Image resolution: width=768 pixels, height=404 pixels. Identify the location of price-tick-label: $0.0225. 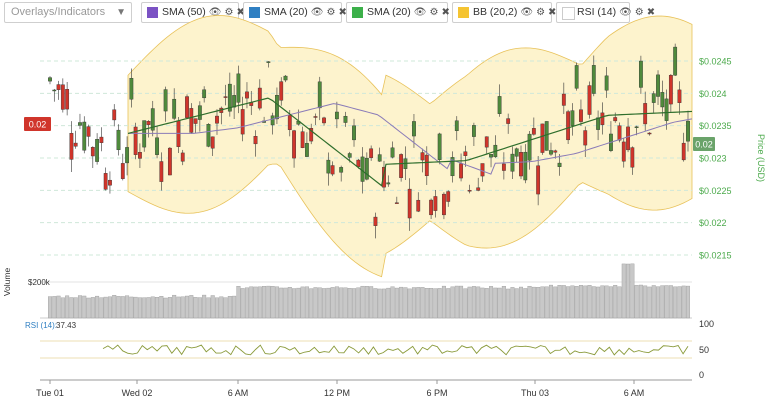
(715, 191).